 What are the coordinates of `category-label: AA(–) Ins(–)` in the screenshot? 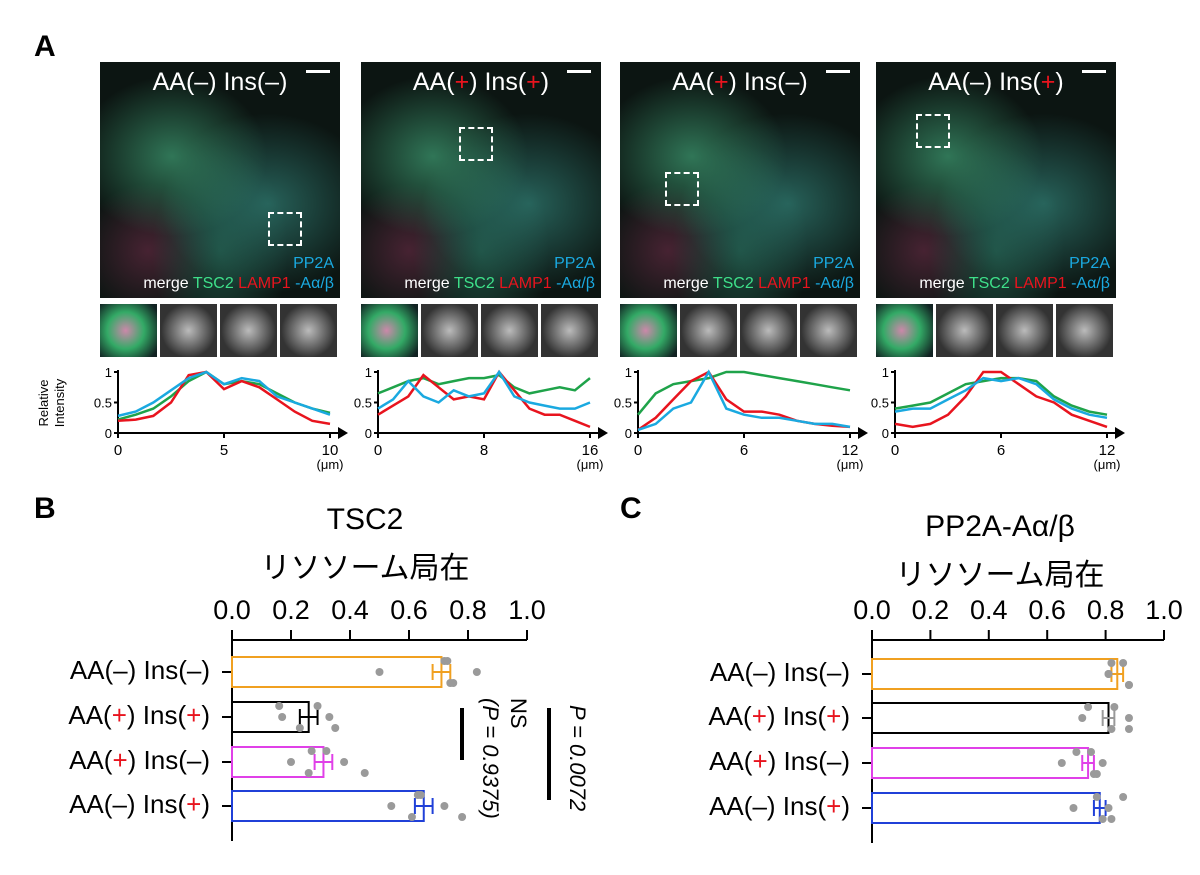 It's located at (750, 672).